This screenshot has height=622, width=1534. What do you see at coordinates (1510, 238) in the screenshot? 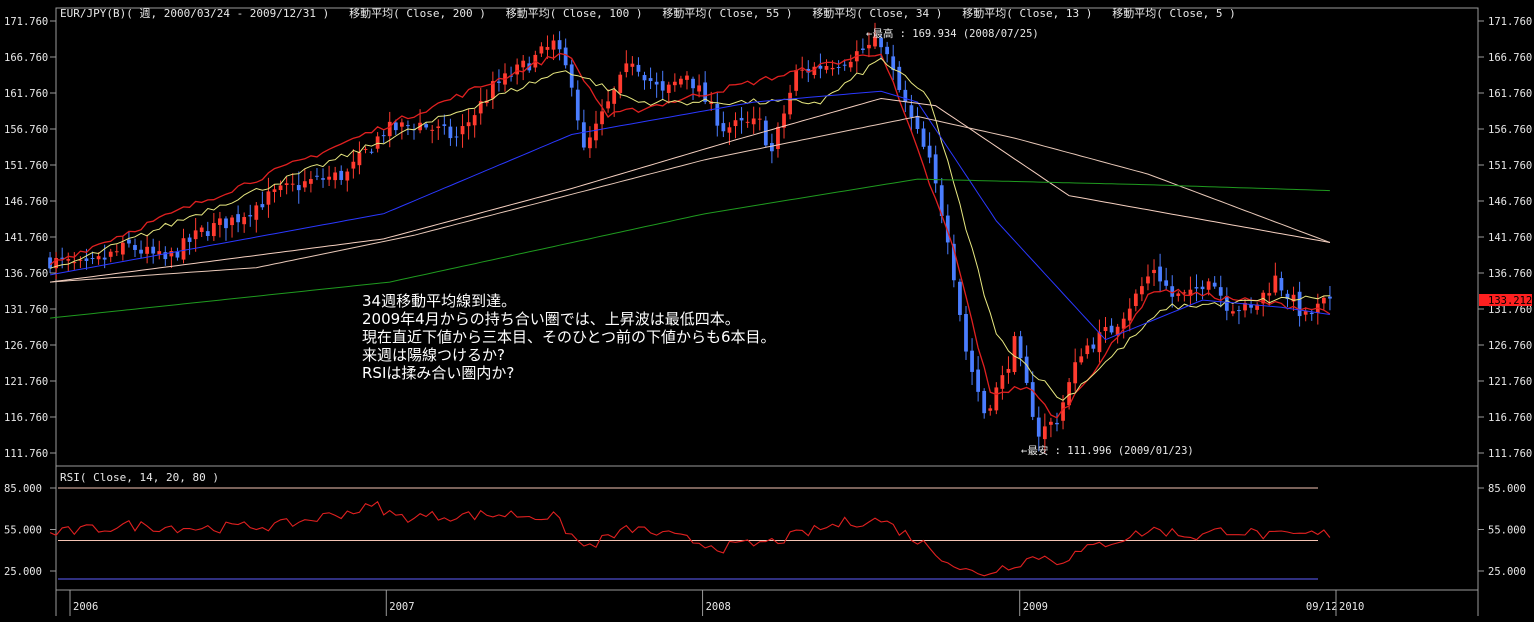
I see `price-tick-label: 141.760` at bounding box center [1510, 238].